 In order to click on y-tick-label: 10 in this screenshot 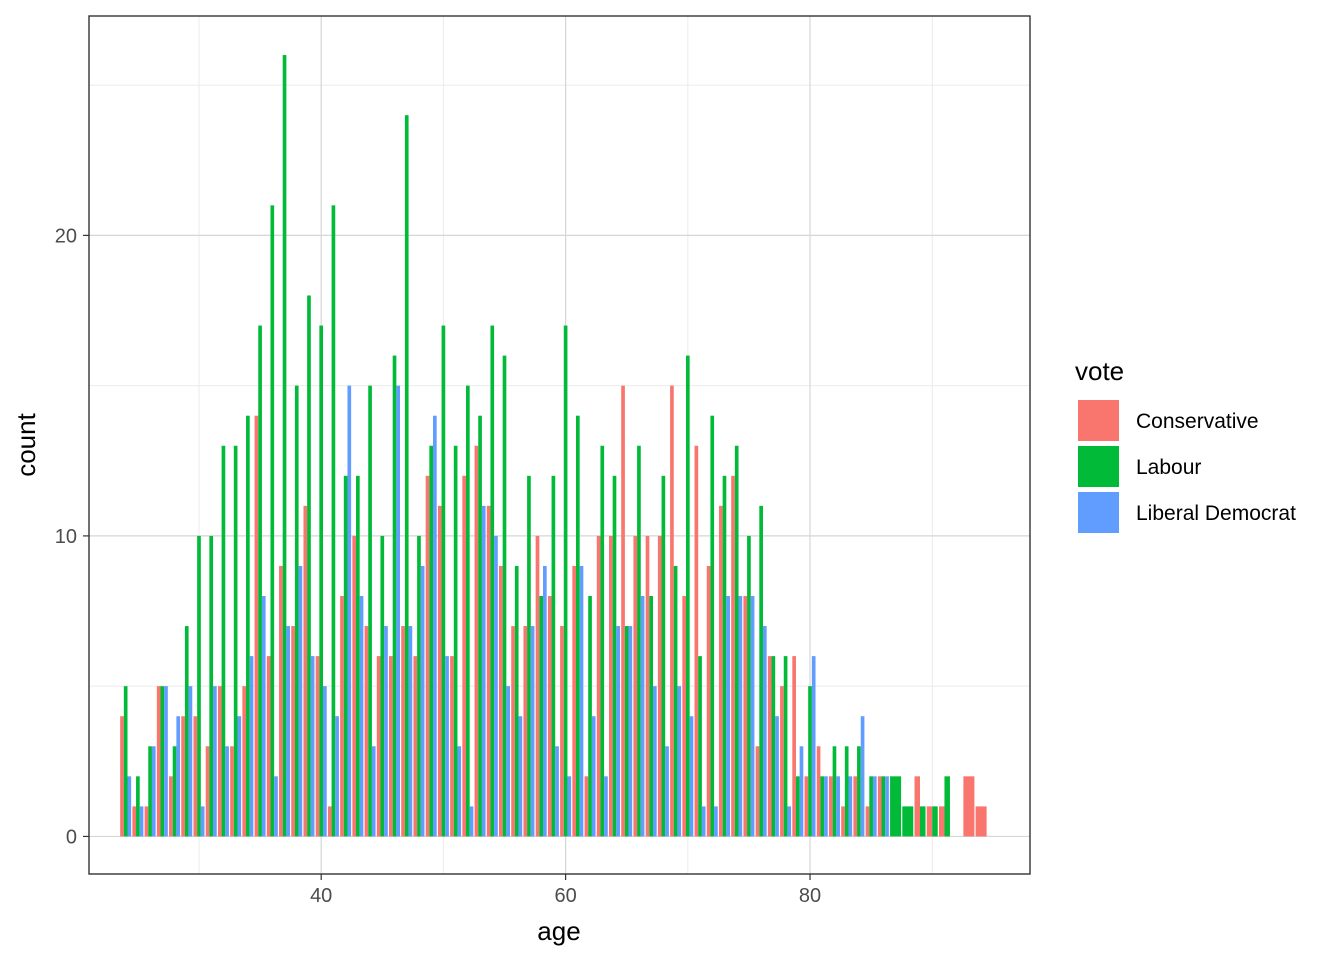, I will do `click(66, 537)`.